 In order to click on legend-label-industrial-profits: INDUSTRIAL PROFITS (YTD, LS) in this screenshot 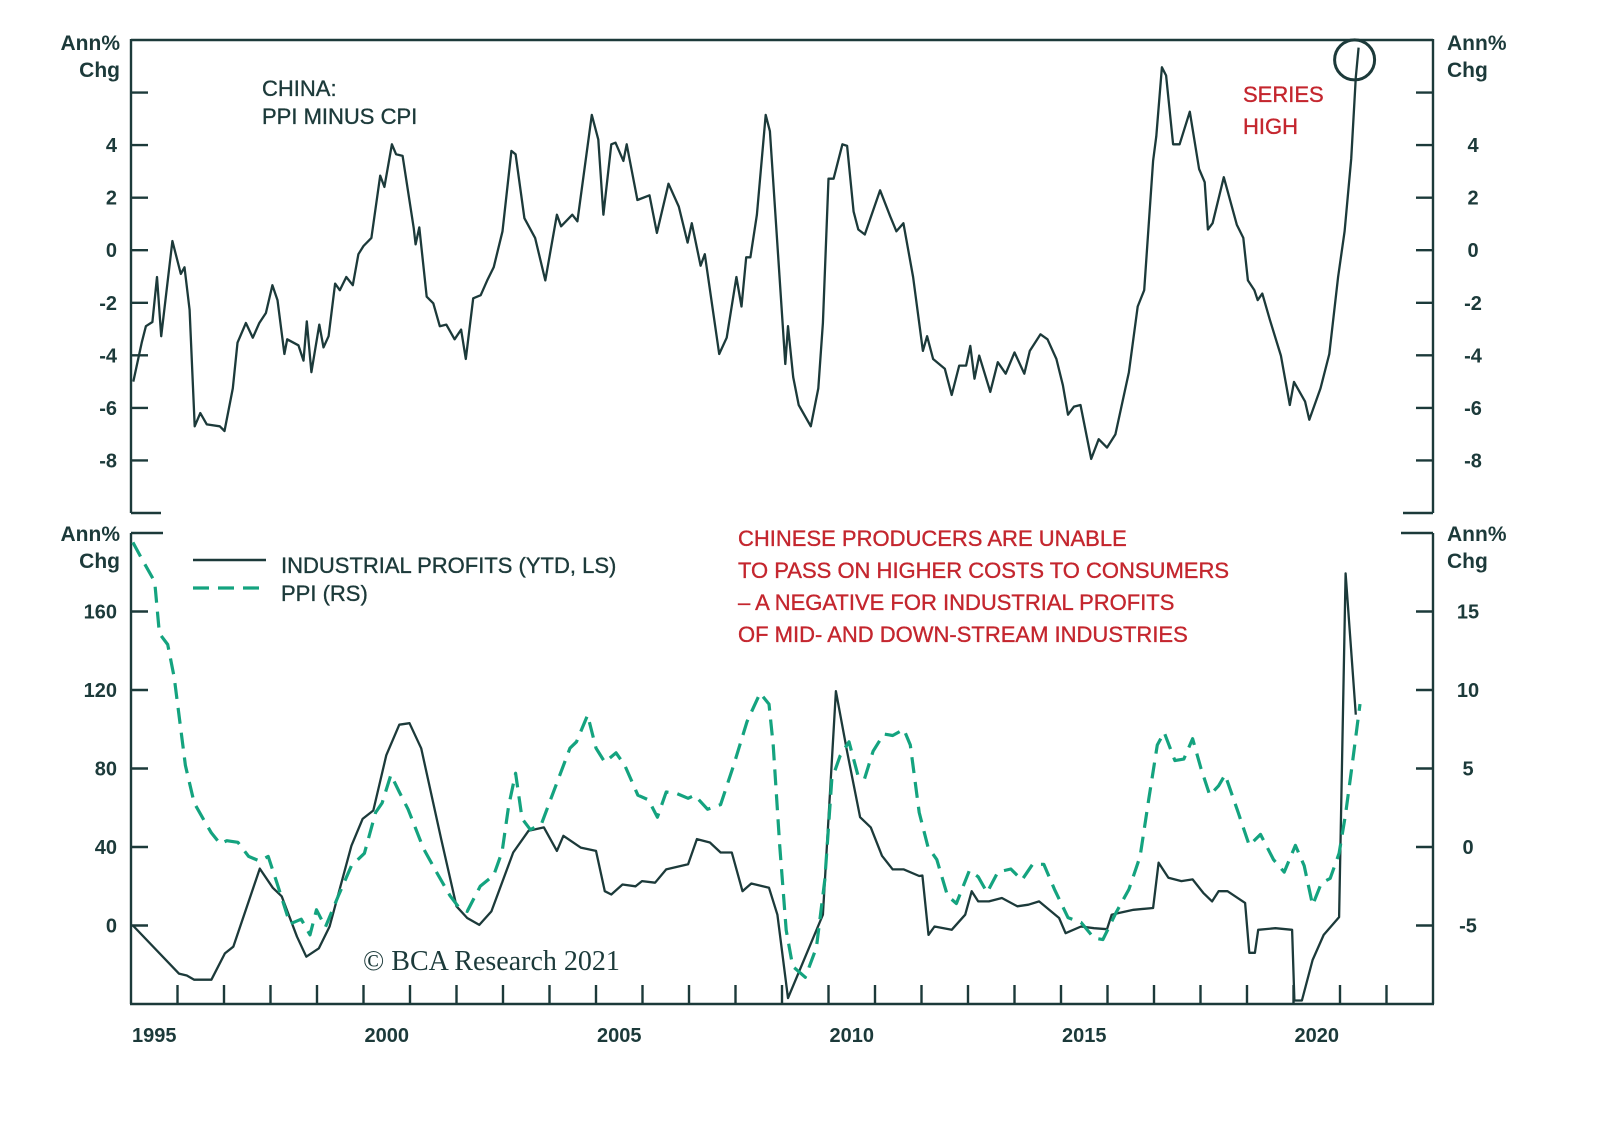, I will do `click(448, 565)`.